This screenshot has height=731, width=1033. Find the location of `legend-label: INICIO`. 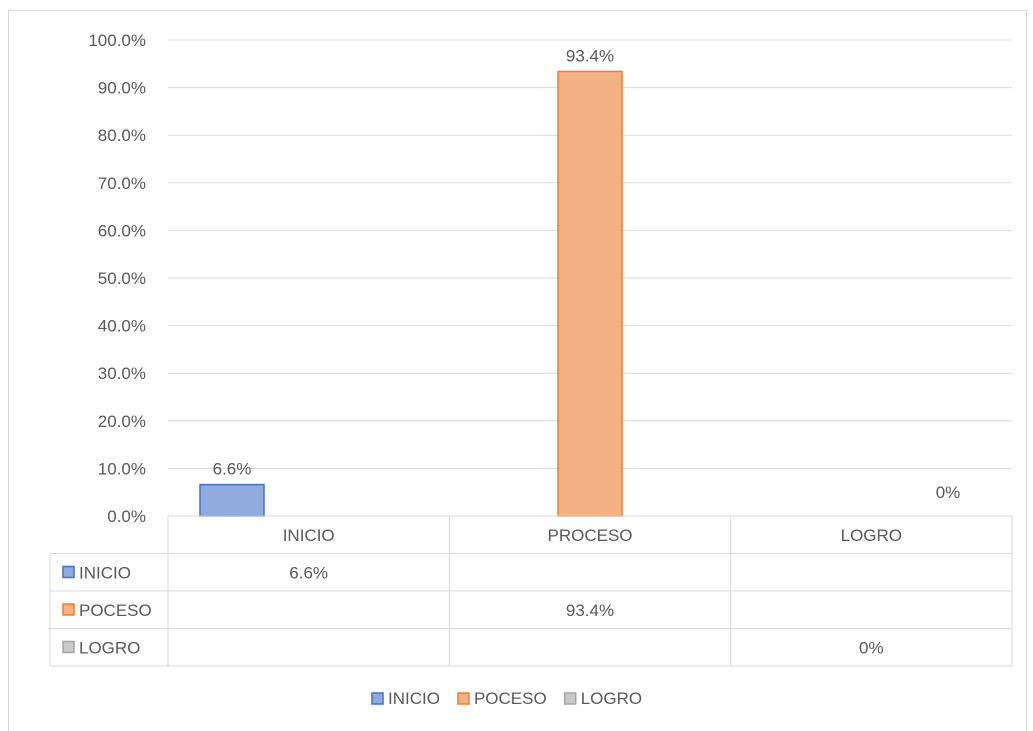

legend-label: INICIO is located at coordinates (414, 698).